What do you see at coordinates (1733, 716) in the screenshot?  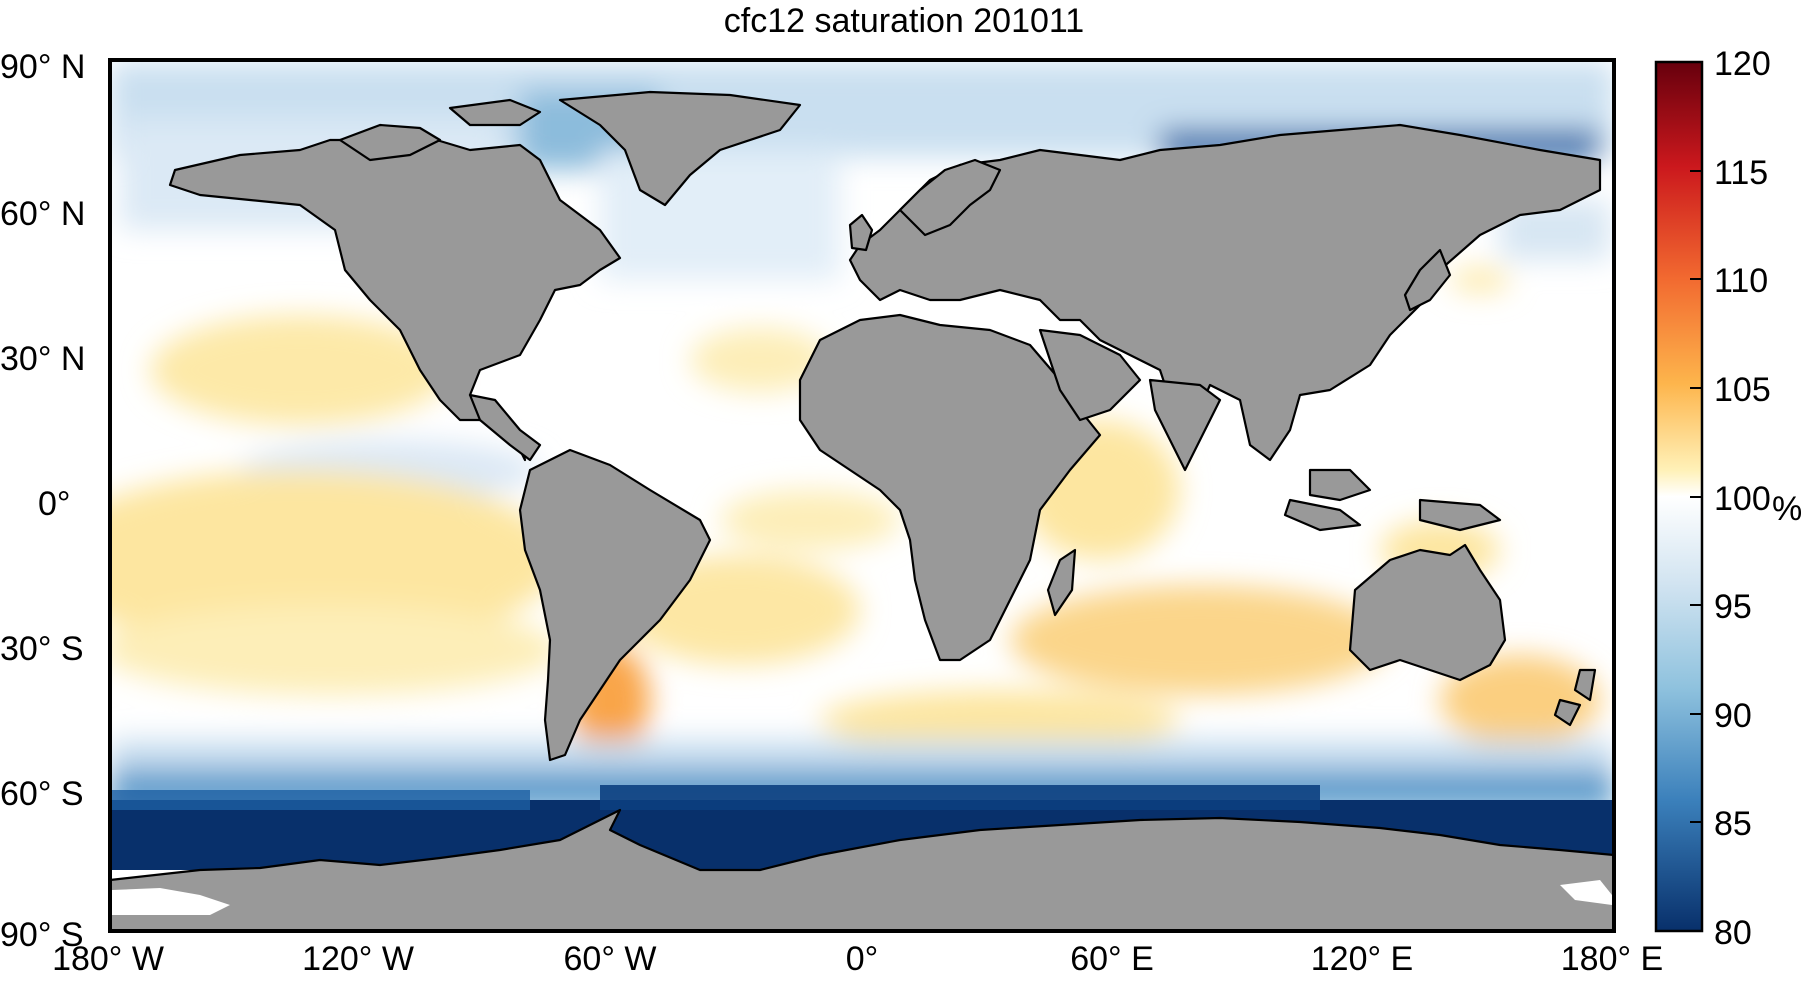 I see `colorbar-tick-label: 90` at bounding box center [1733, 716].